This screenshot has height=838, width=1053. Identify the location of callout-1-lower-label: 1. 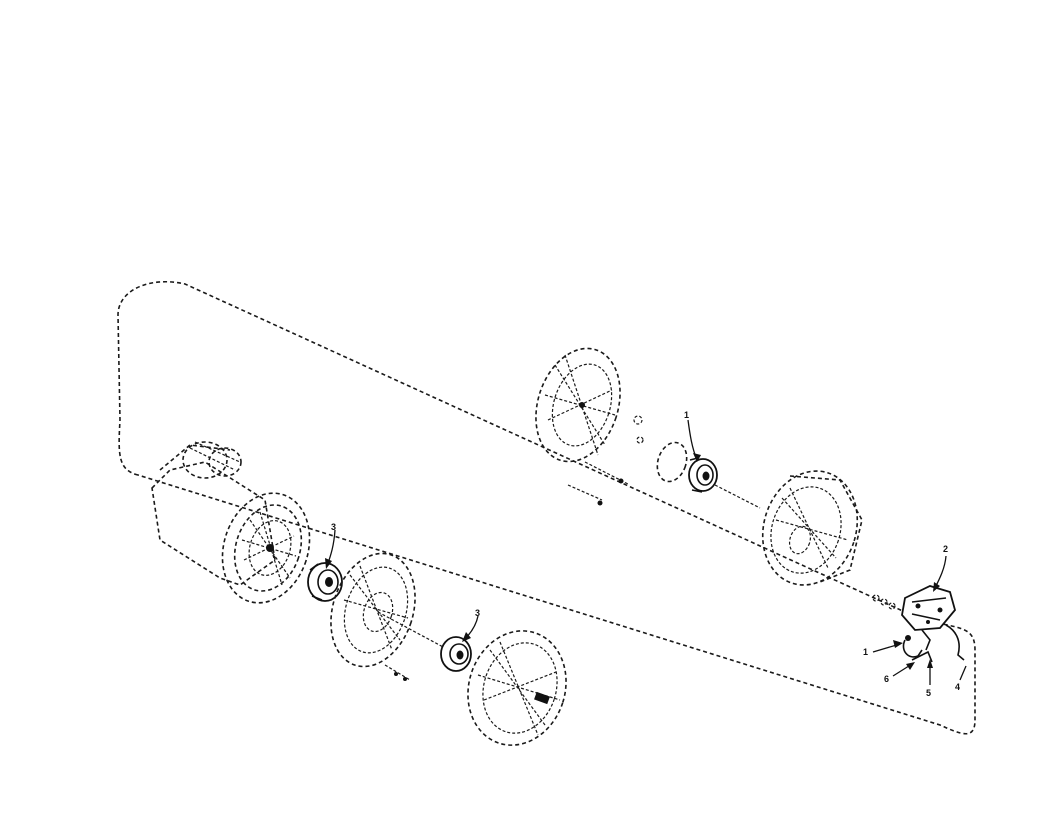
(865, 652).